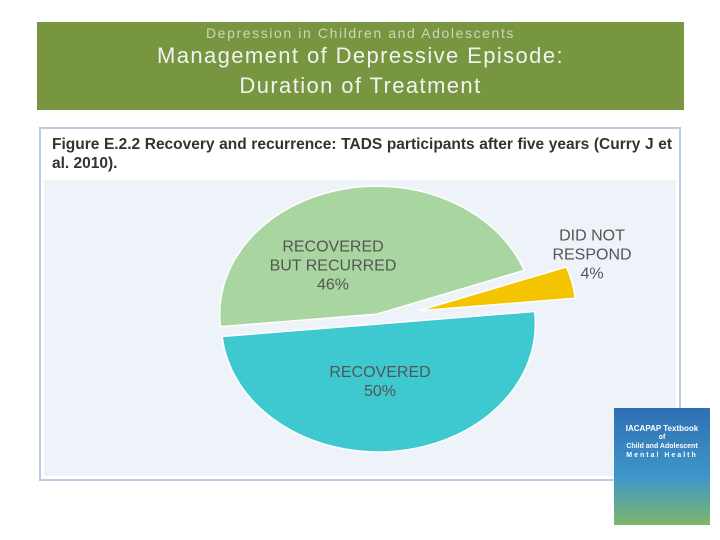 The height and width of the screenshot is (540, 720). I want to click on value-label: 4%, so click(592, 274).